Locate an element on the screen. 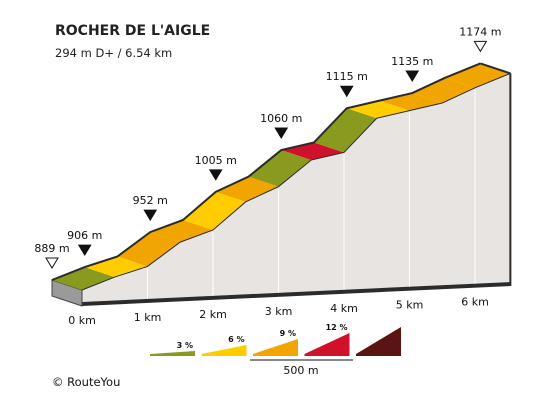 This screenshot has width=550, height=400. km-tick-label: 0 km is located at coordinates (82, 320).